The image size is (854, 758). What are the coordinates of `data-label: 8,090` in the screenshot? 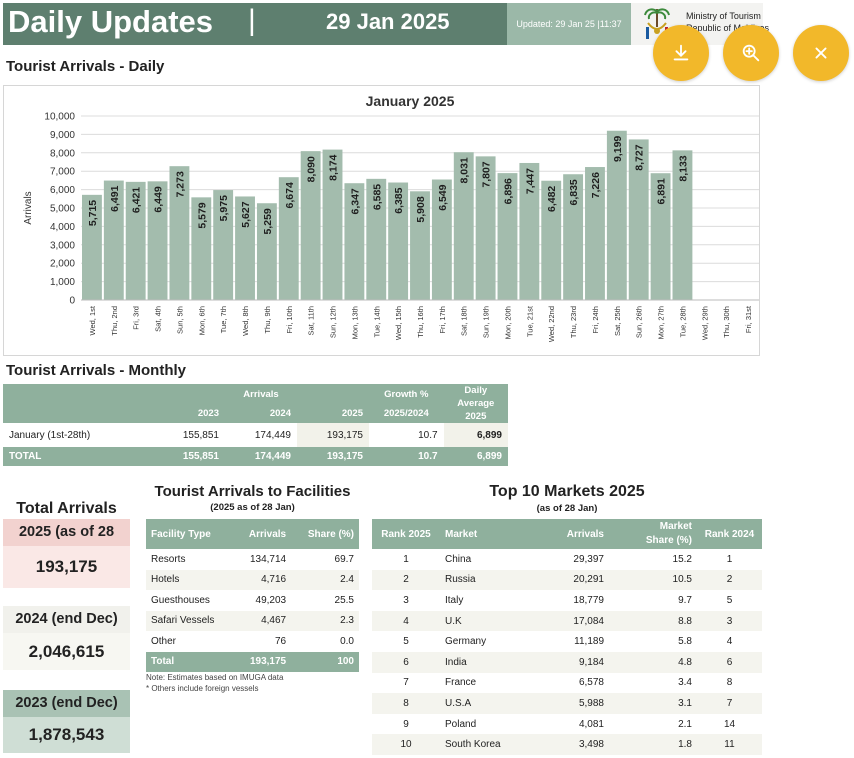 It's located at (312, 169).